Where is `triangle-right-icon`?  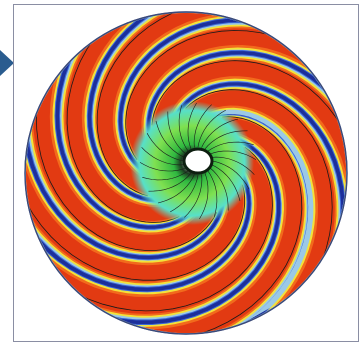 triangle-right-icon is located at coordinates (7, 63).